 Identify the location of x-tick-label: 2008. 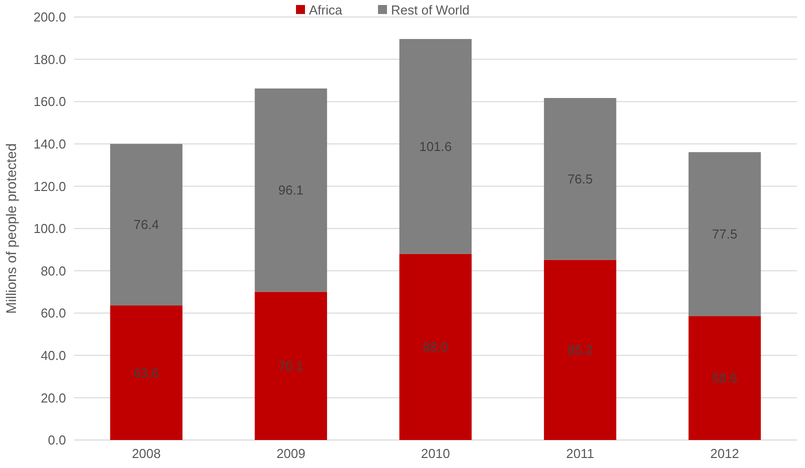
(146, 453).